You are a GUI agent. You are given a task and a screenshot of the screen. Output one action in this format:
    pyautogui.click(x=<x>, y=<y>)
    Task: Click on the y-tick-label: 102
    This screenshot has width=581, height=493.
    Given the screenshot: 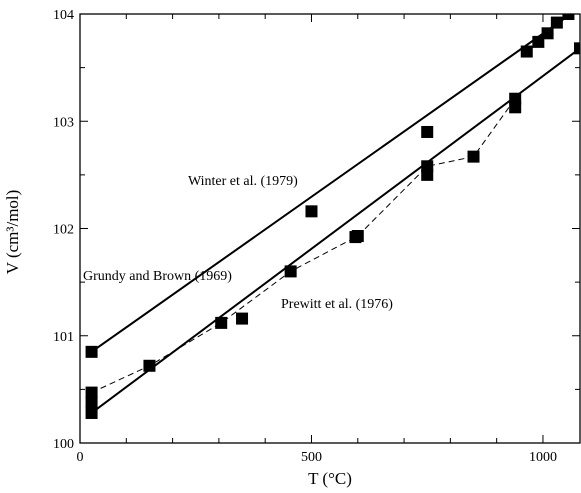 What is the action you would take?
    pyautogui.click(x=63, y=230)
    